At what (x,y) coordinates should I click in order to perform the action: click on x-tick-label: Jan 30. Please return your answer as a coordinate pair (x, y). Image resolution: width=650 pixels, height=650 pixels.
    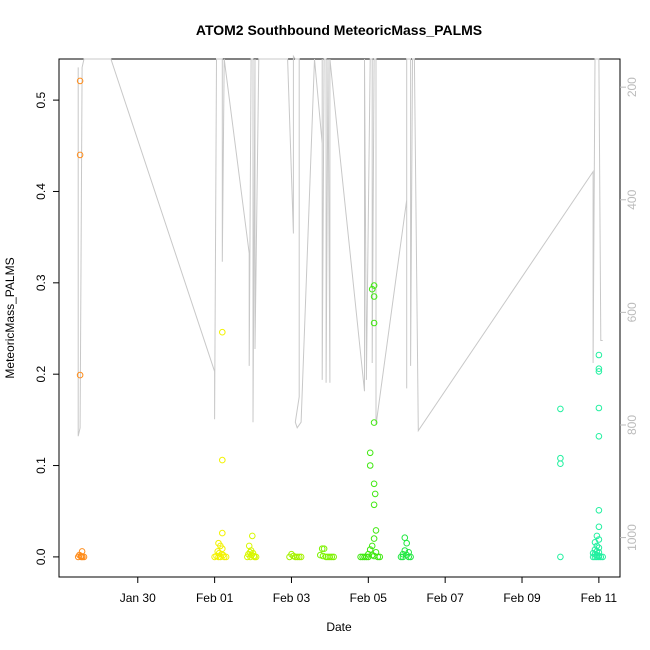
    Looking at the image, I should click on (138, 598).